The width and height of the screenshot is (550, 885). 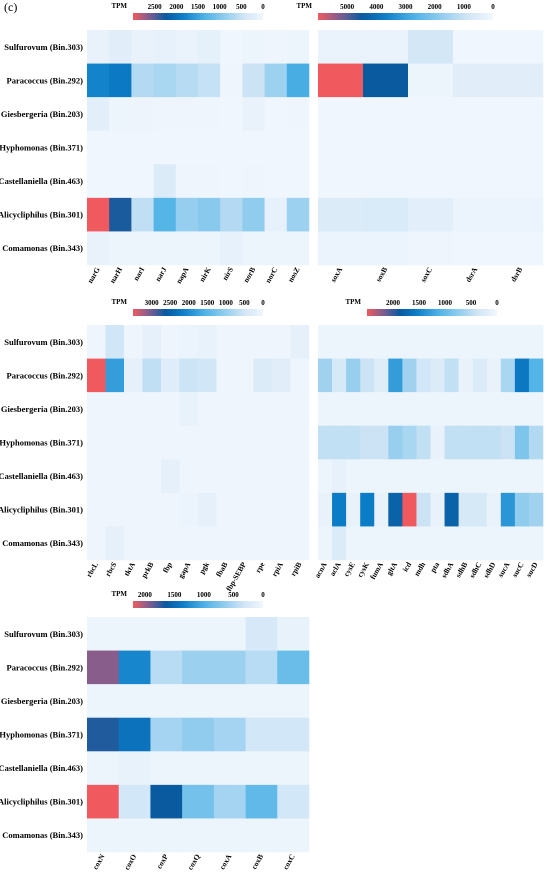 I want to click on legend-tick-label: 500, so click(x=233, y=595).